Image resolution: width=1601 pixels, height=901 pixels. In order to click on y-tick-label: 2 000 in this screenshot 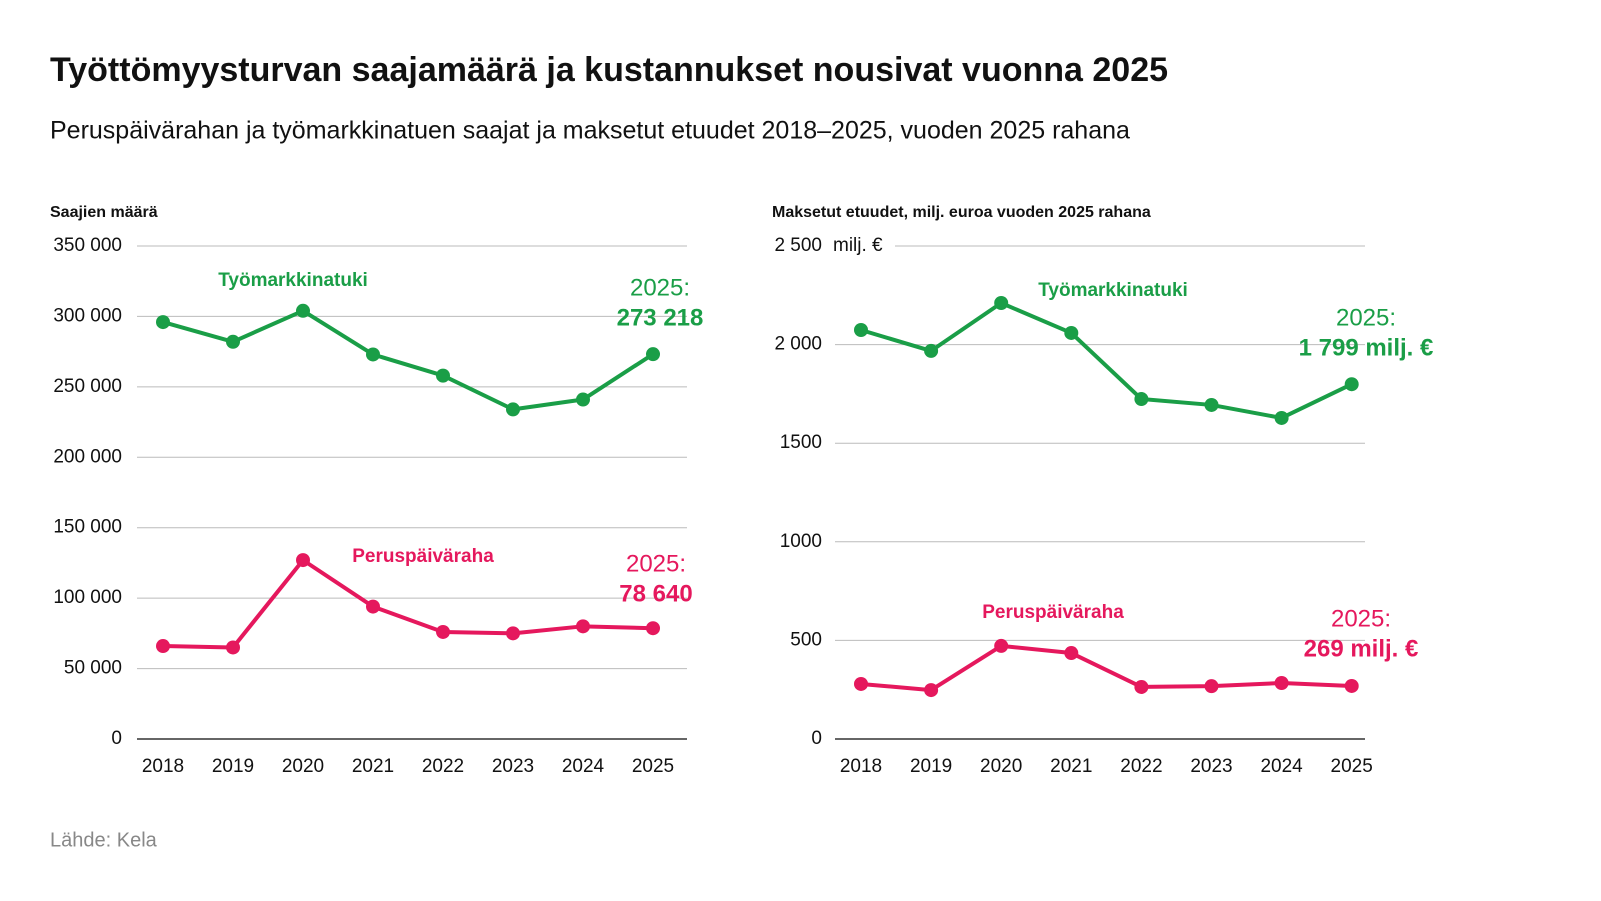, I will do `click(798, 344)`.